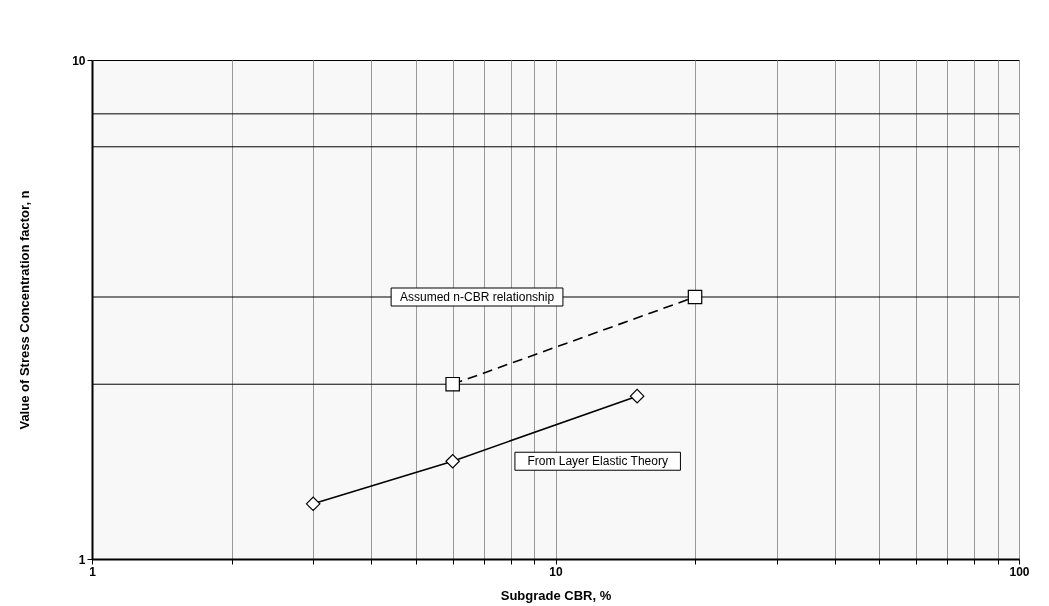 This screenshot has width=1049, height=606. Describe the element at coordinates (597, 461) in the screenshot. I see `series-label: From Layer Elastic Theory` at that location.